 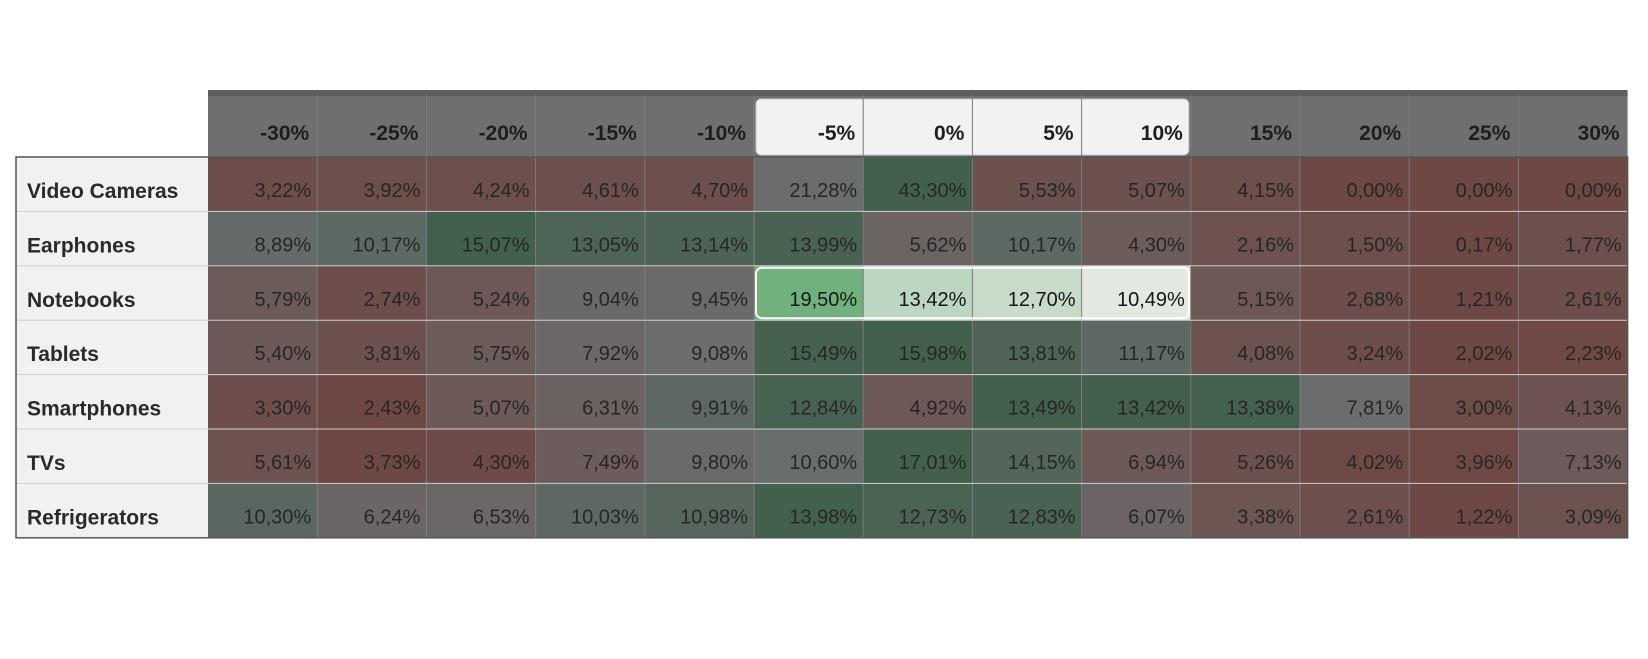 I want to click on row-label-column, so click(x=112, y=347).